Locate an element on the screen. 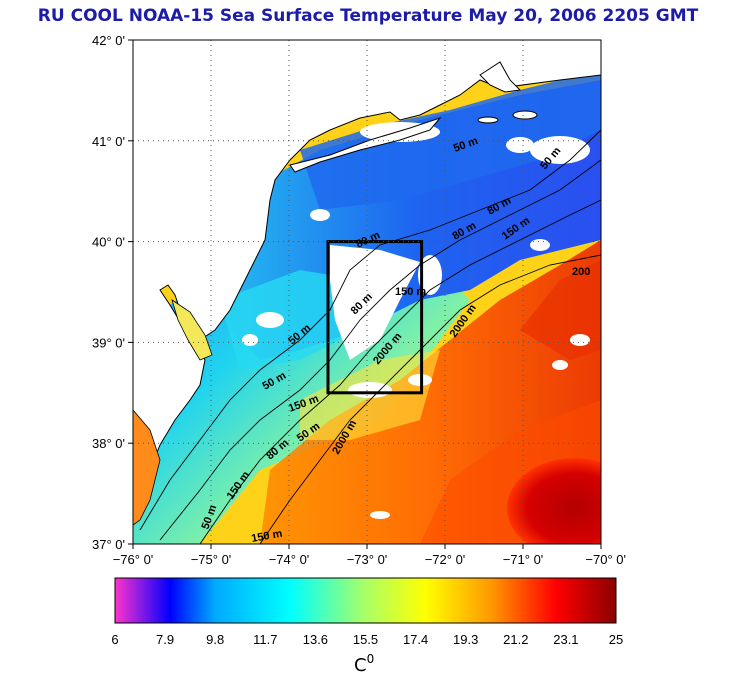 This screenshot has height=680, width=736. cyan-band is located at coordinates (290, 320).